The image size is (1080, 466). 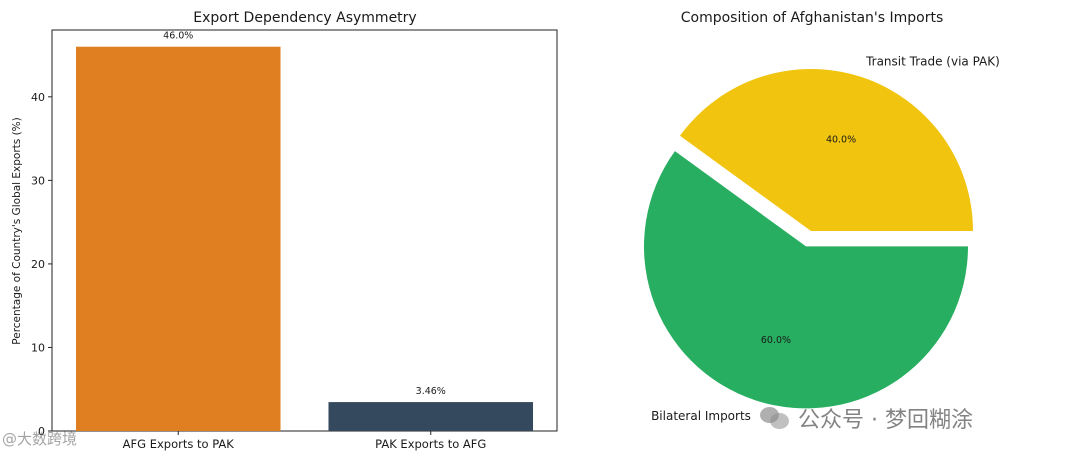 What do you see at coordinates (841, 140) in the screenshot?
I see `pie-percent-label: 40.0%` at bounding box center [841, 140].